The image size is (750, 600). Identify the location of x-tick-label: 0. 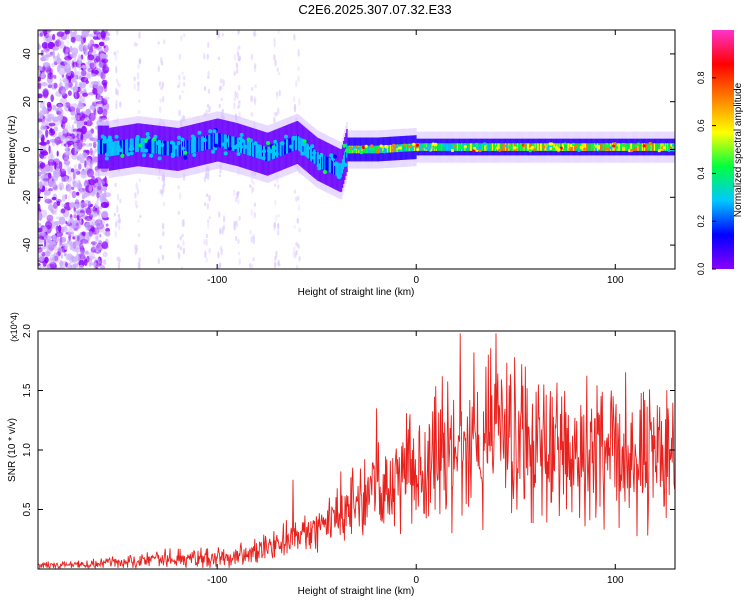
(416, 580).